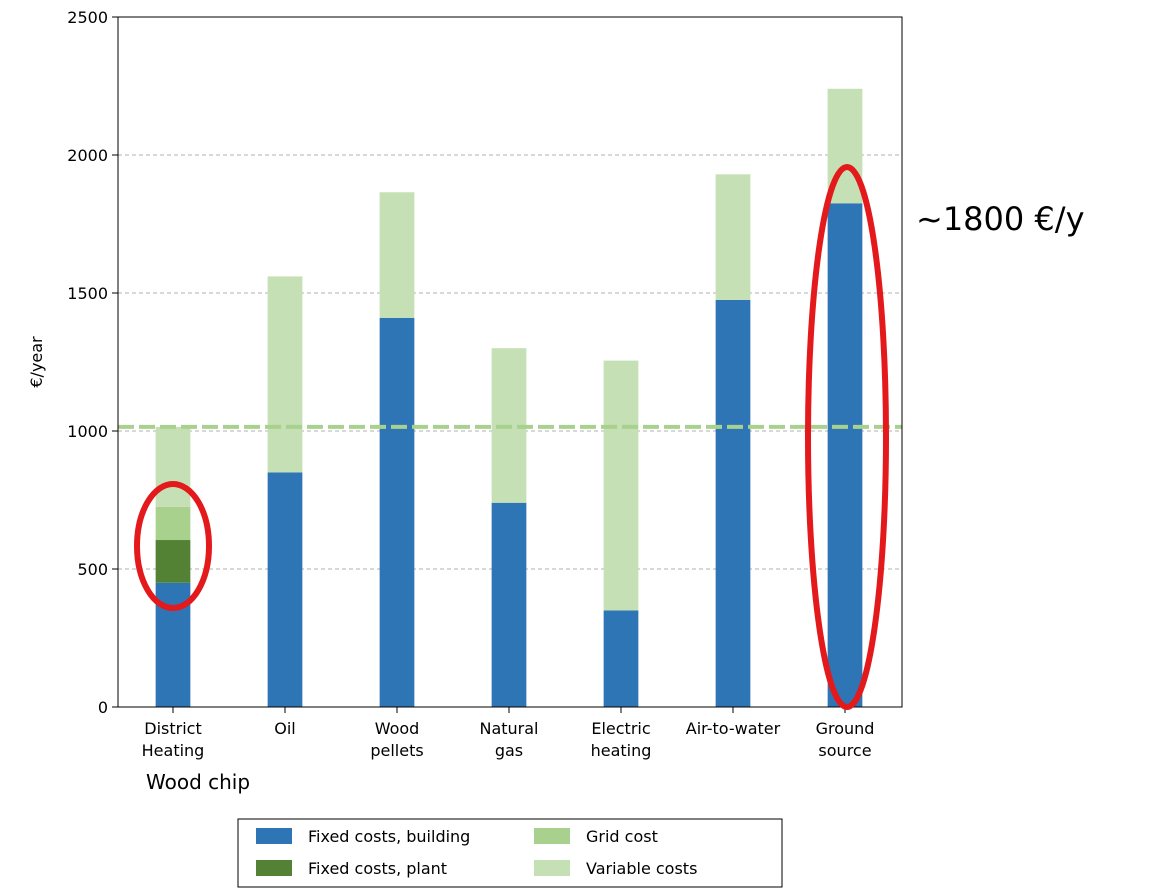  What do you see at coordinates (87, 155) in the screenshot?
I see `y-tick-label: 2000` at bounding box center [87, 155].